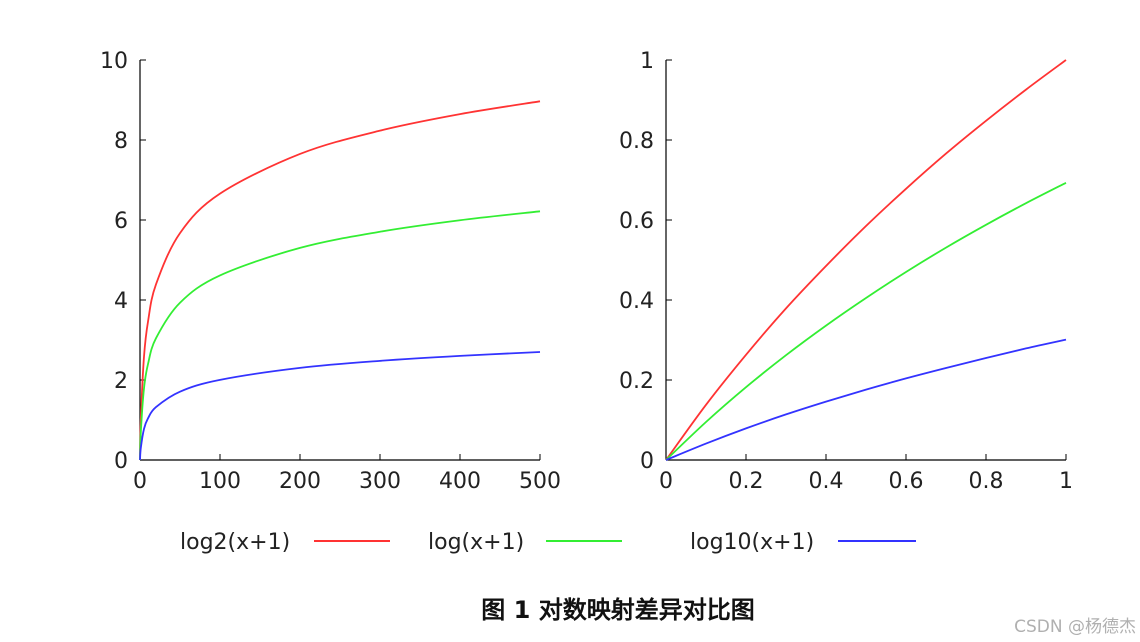  I want to click on right-x-tick-label: 0.8, so click(986, 481).